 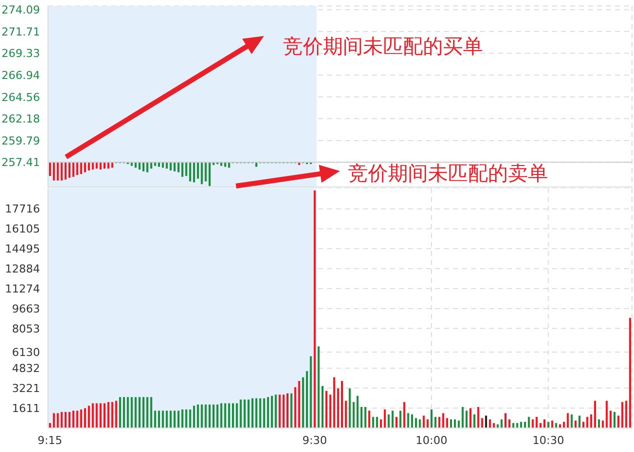 I want to click on y-tick-label: 257.41, so click(x=21, y=163).